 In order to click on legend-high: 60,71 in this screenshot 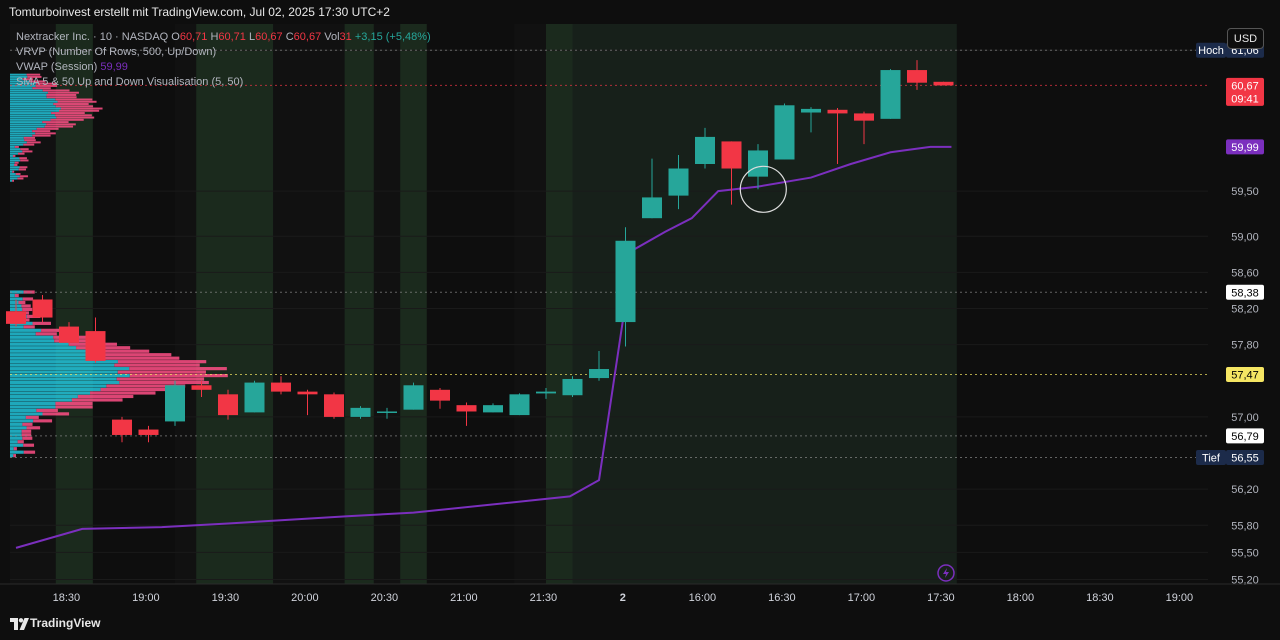, I will do `click(232, 37)`.